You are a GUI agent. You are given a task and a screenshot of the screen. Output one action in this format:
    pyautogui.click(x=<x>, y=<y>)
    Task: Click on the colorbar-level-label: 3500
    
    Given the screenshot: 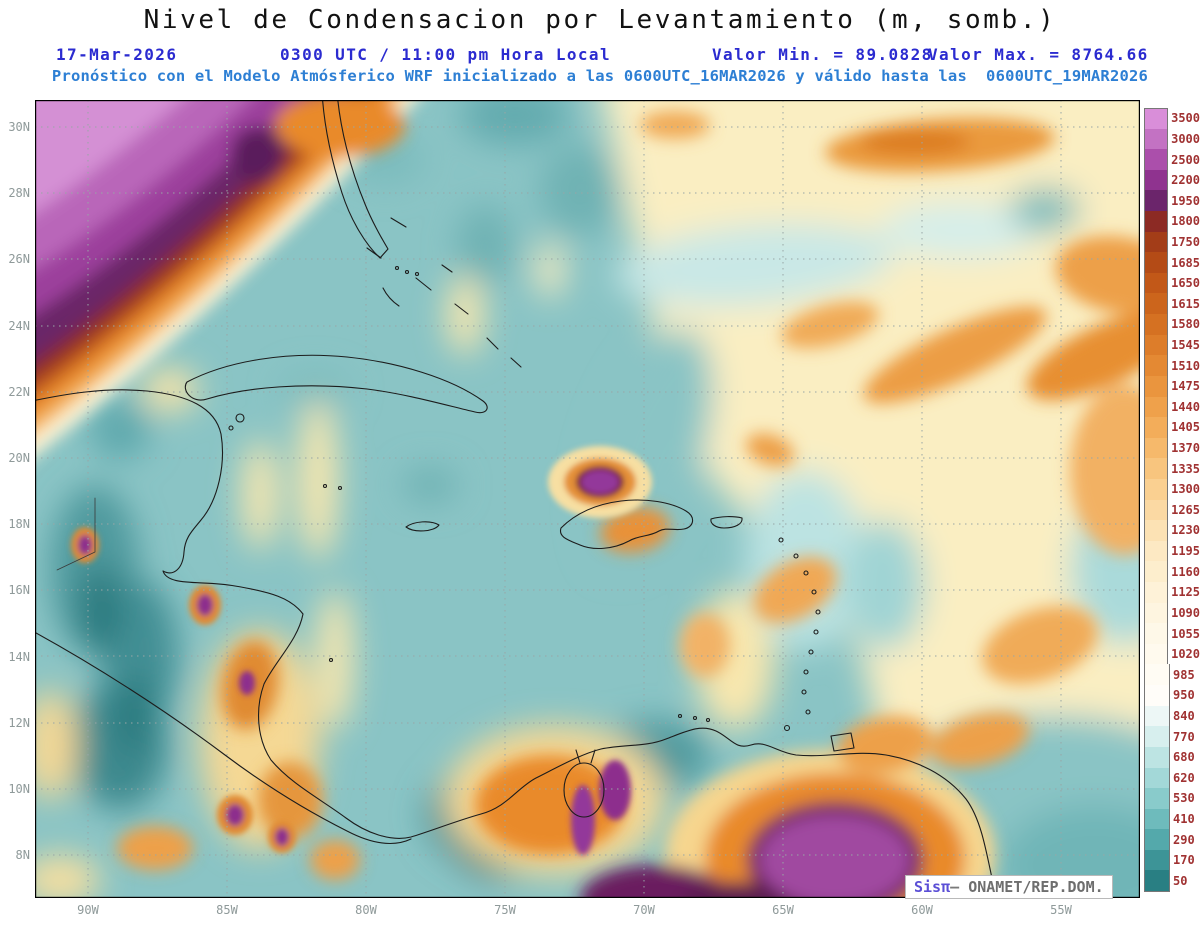 What is the action you would take?
    pyautogui.click(x=1185, y=118)
    